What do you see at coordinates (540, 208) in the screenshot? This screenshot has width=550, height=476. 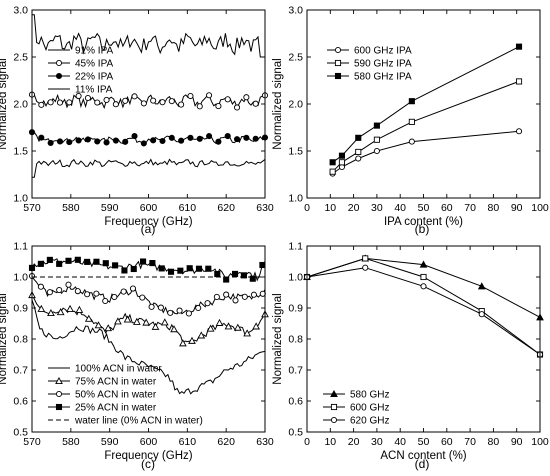 I see `x-tick-label: 100` at bounding box center [540, 208].